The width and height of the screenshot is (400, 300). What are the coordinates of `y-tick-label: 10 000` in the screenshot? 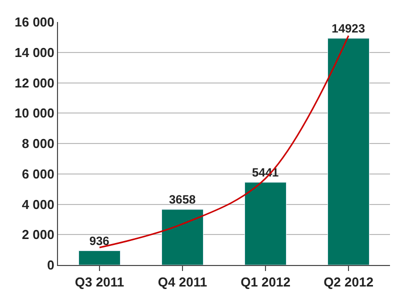 It's located at (34, 113).